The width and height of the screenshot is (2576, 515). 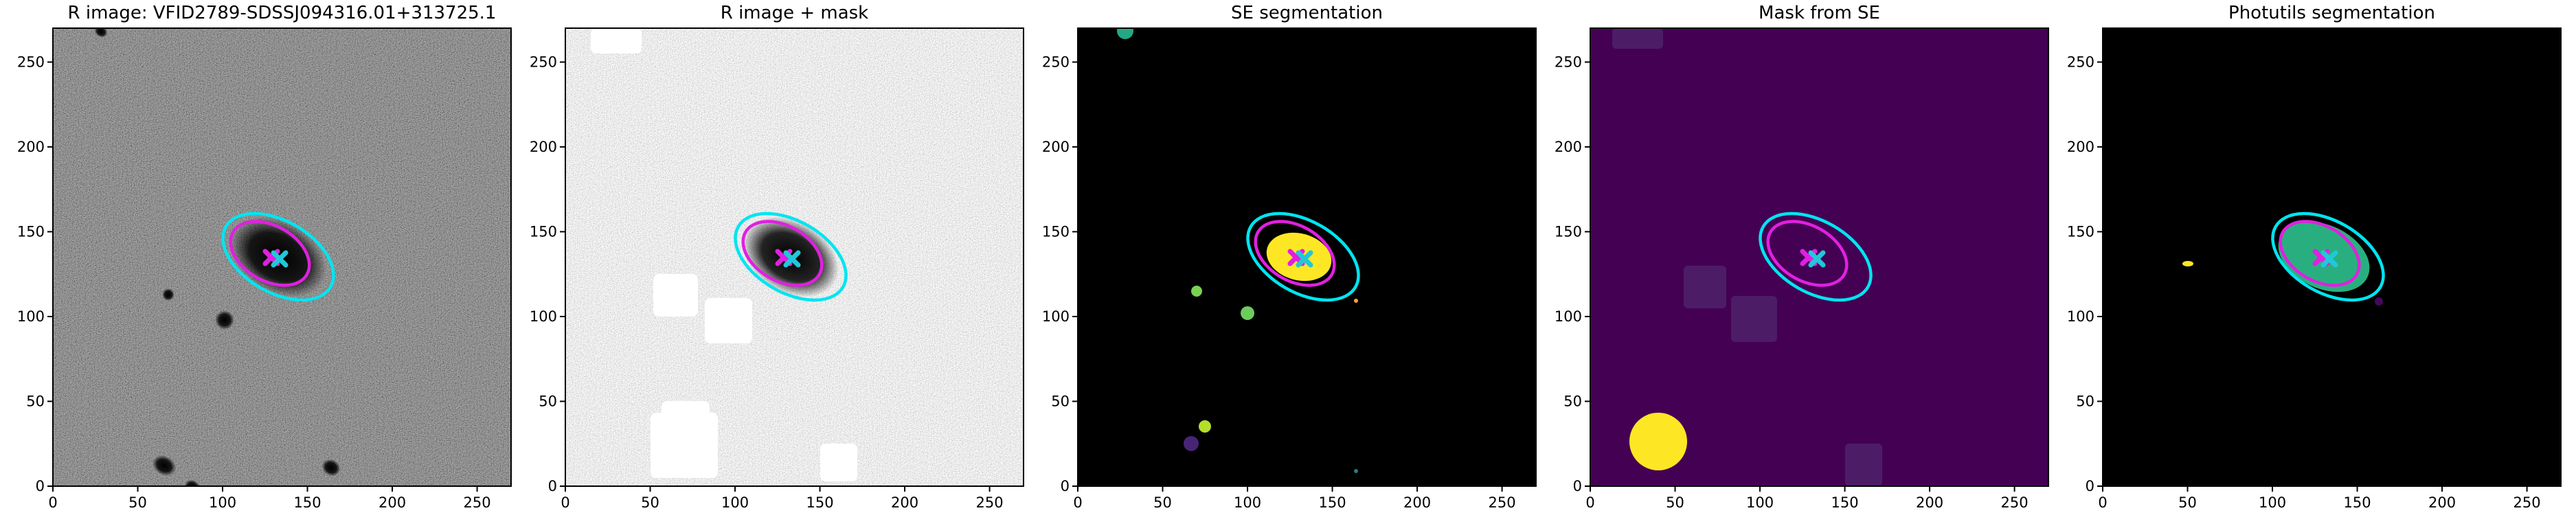 What do you see at coordinates (795, 13) in the screenshot?
I see `panel-title: R image + mask` at bounding box center [795, 13].